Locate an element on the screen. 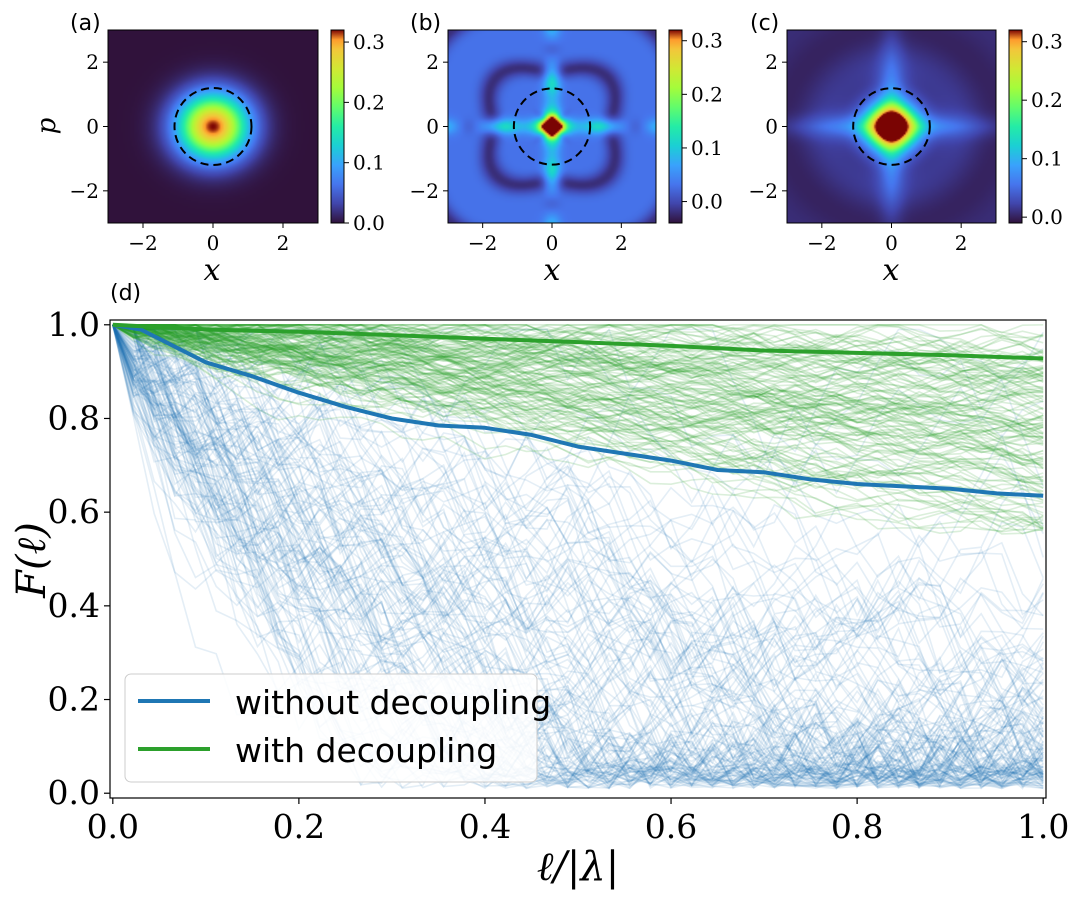 The image size is (1069, 899). series-line-with is located at coordinates (578, 341).